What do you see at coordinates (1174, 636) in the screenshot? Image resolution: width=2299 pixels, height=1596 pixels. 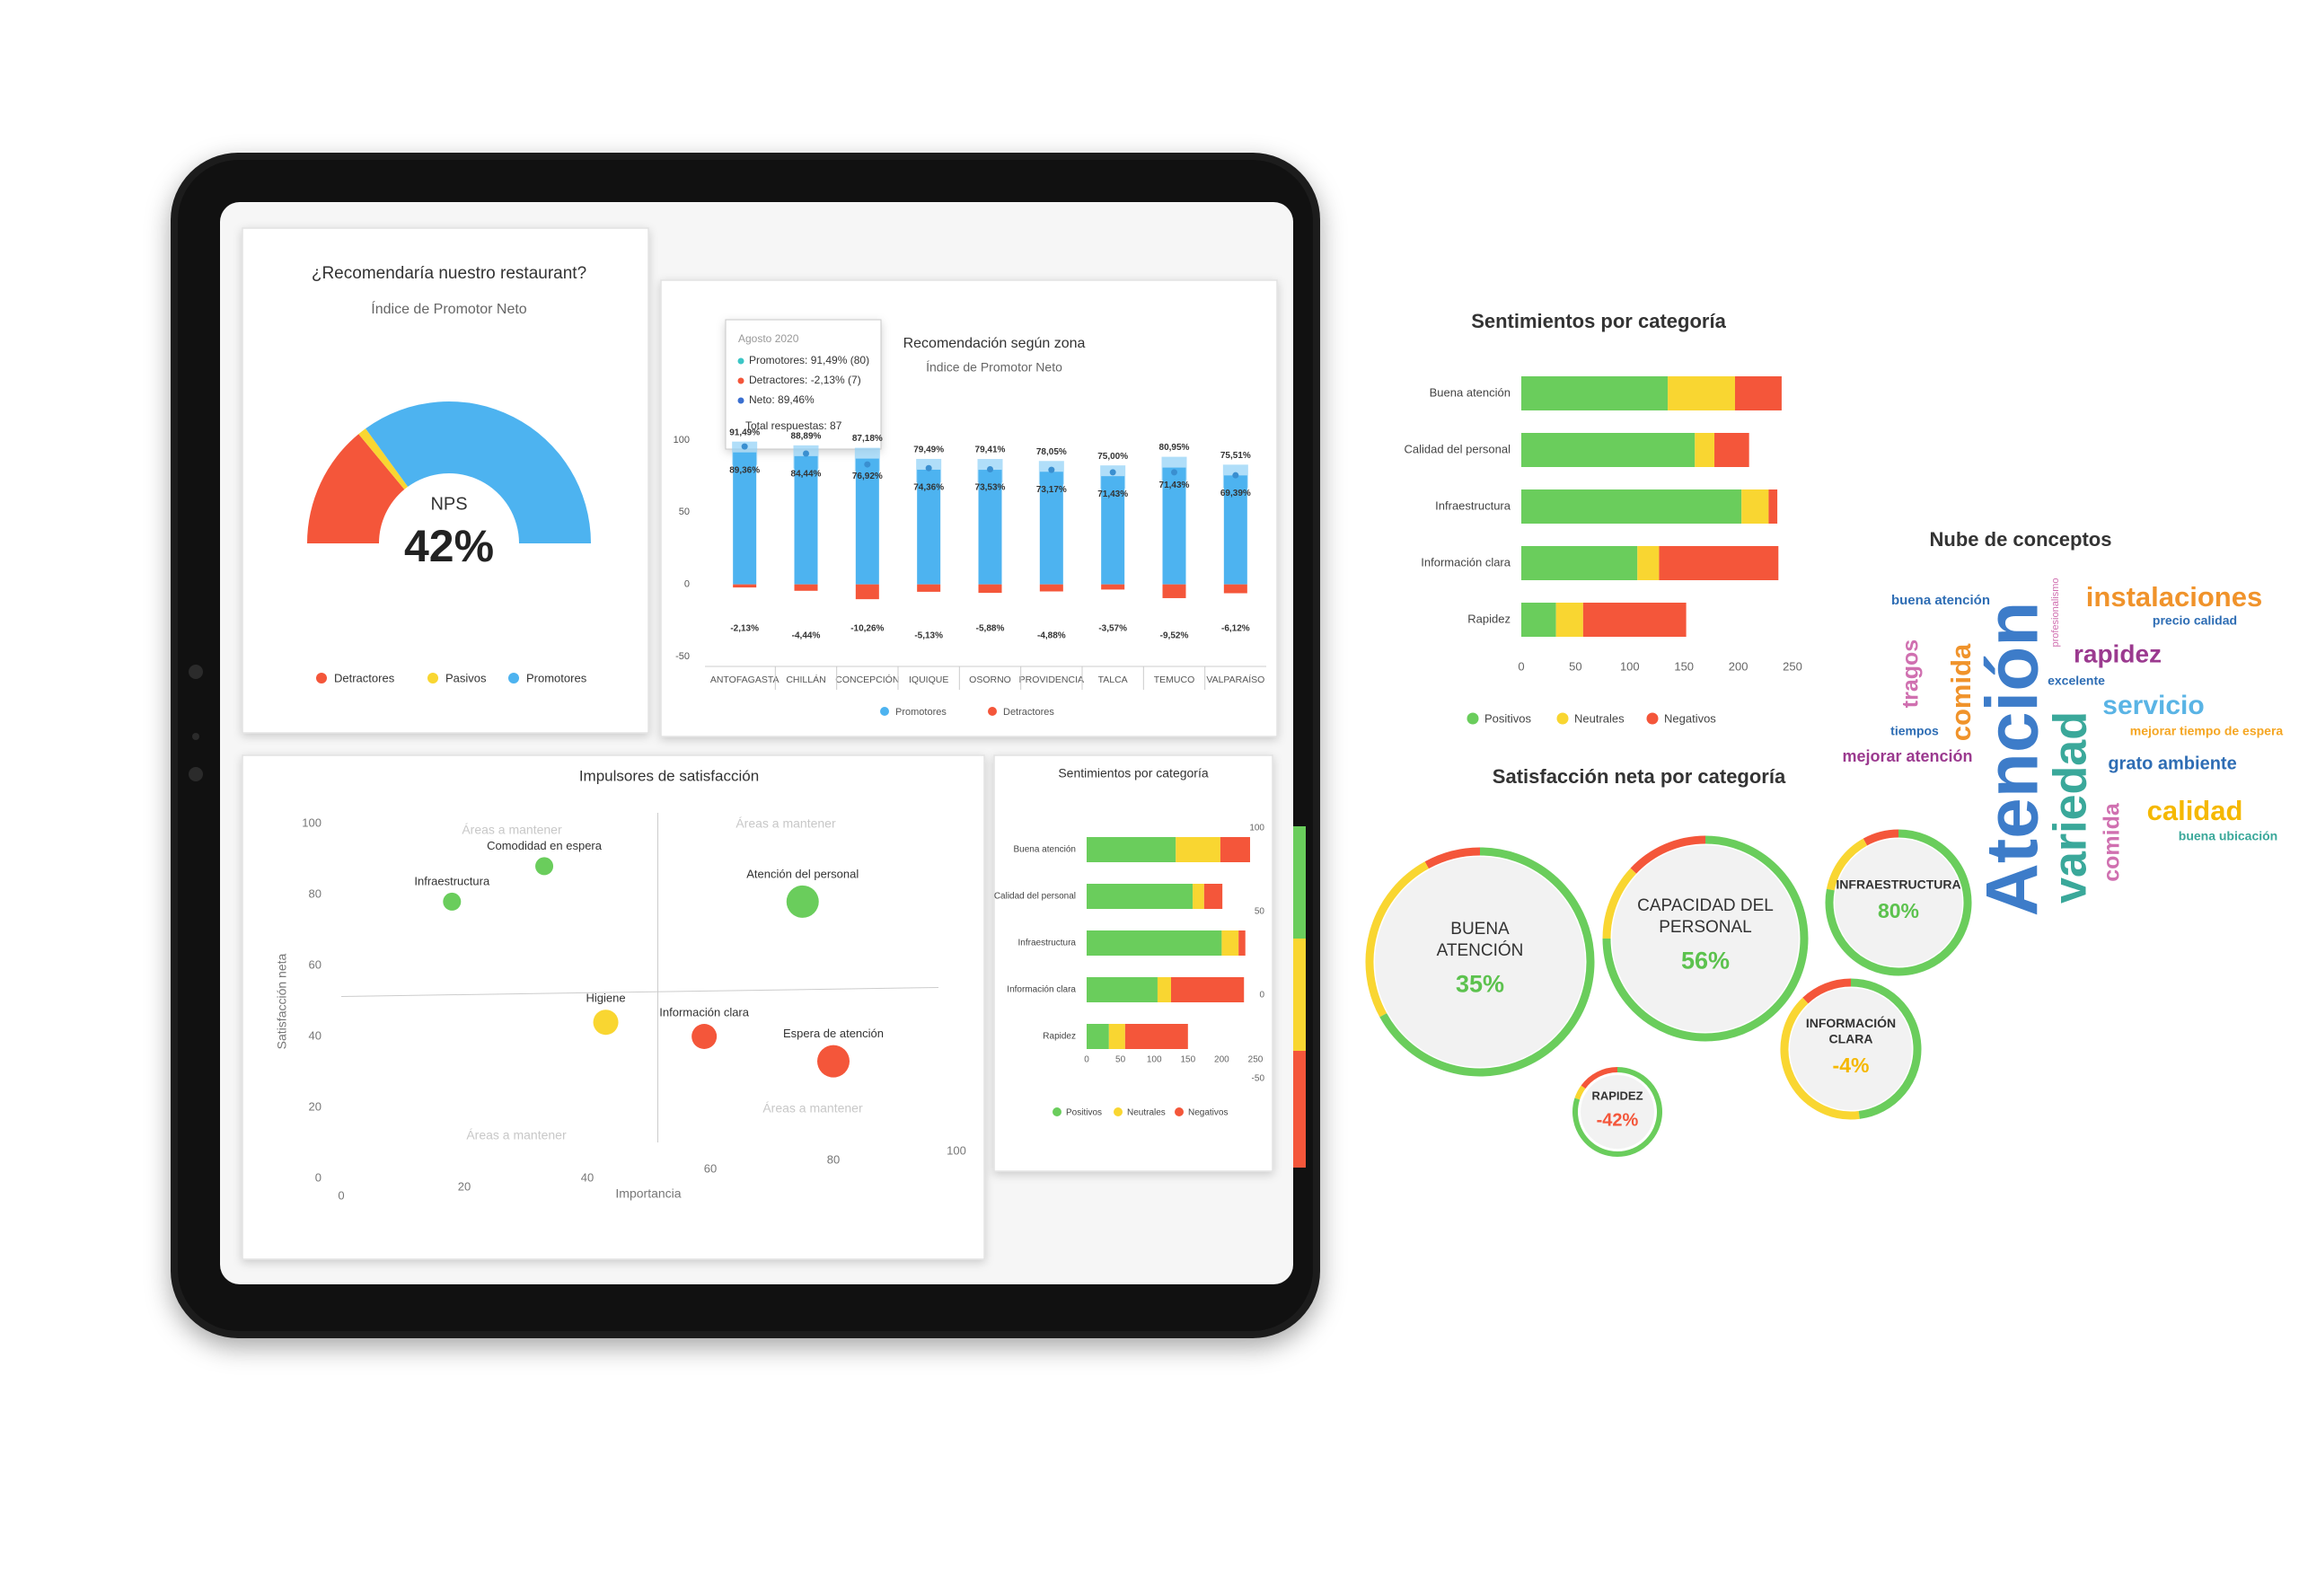 I see `value-label: -9,52%` at bounding box center [1174, 636].